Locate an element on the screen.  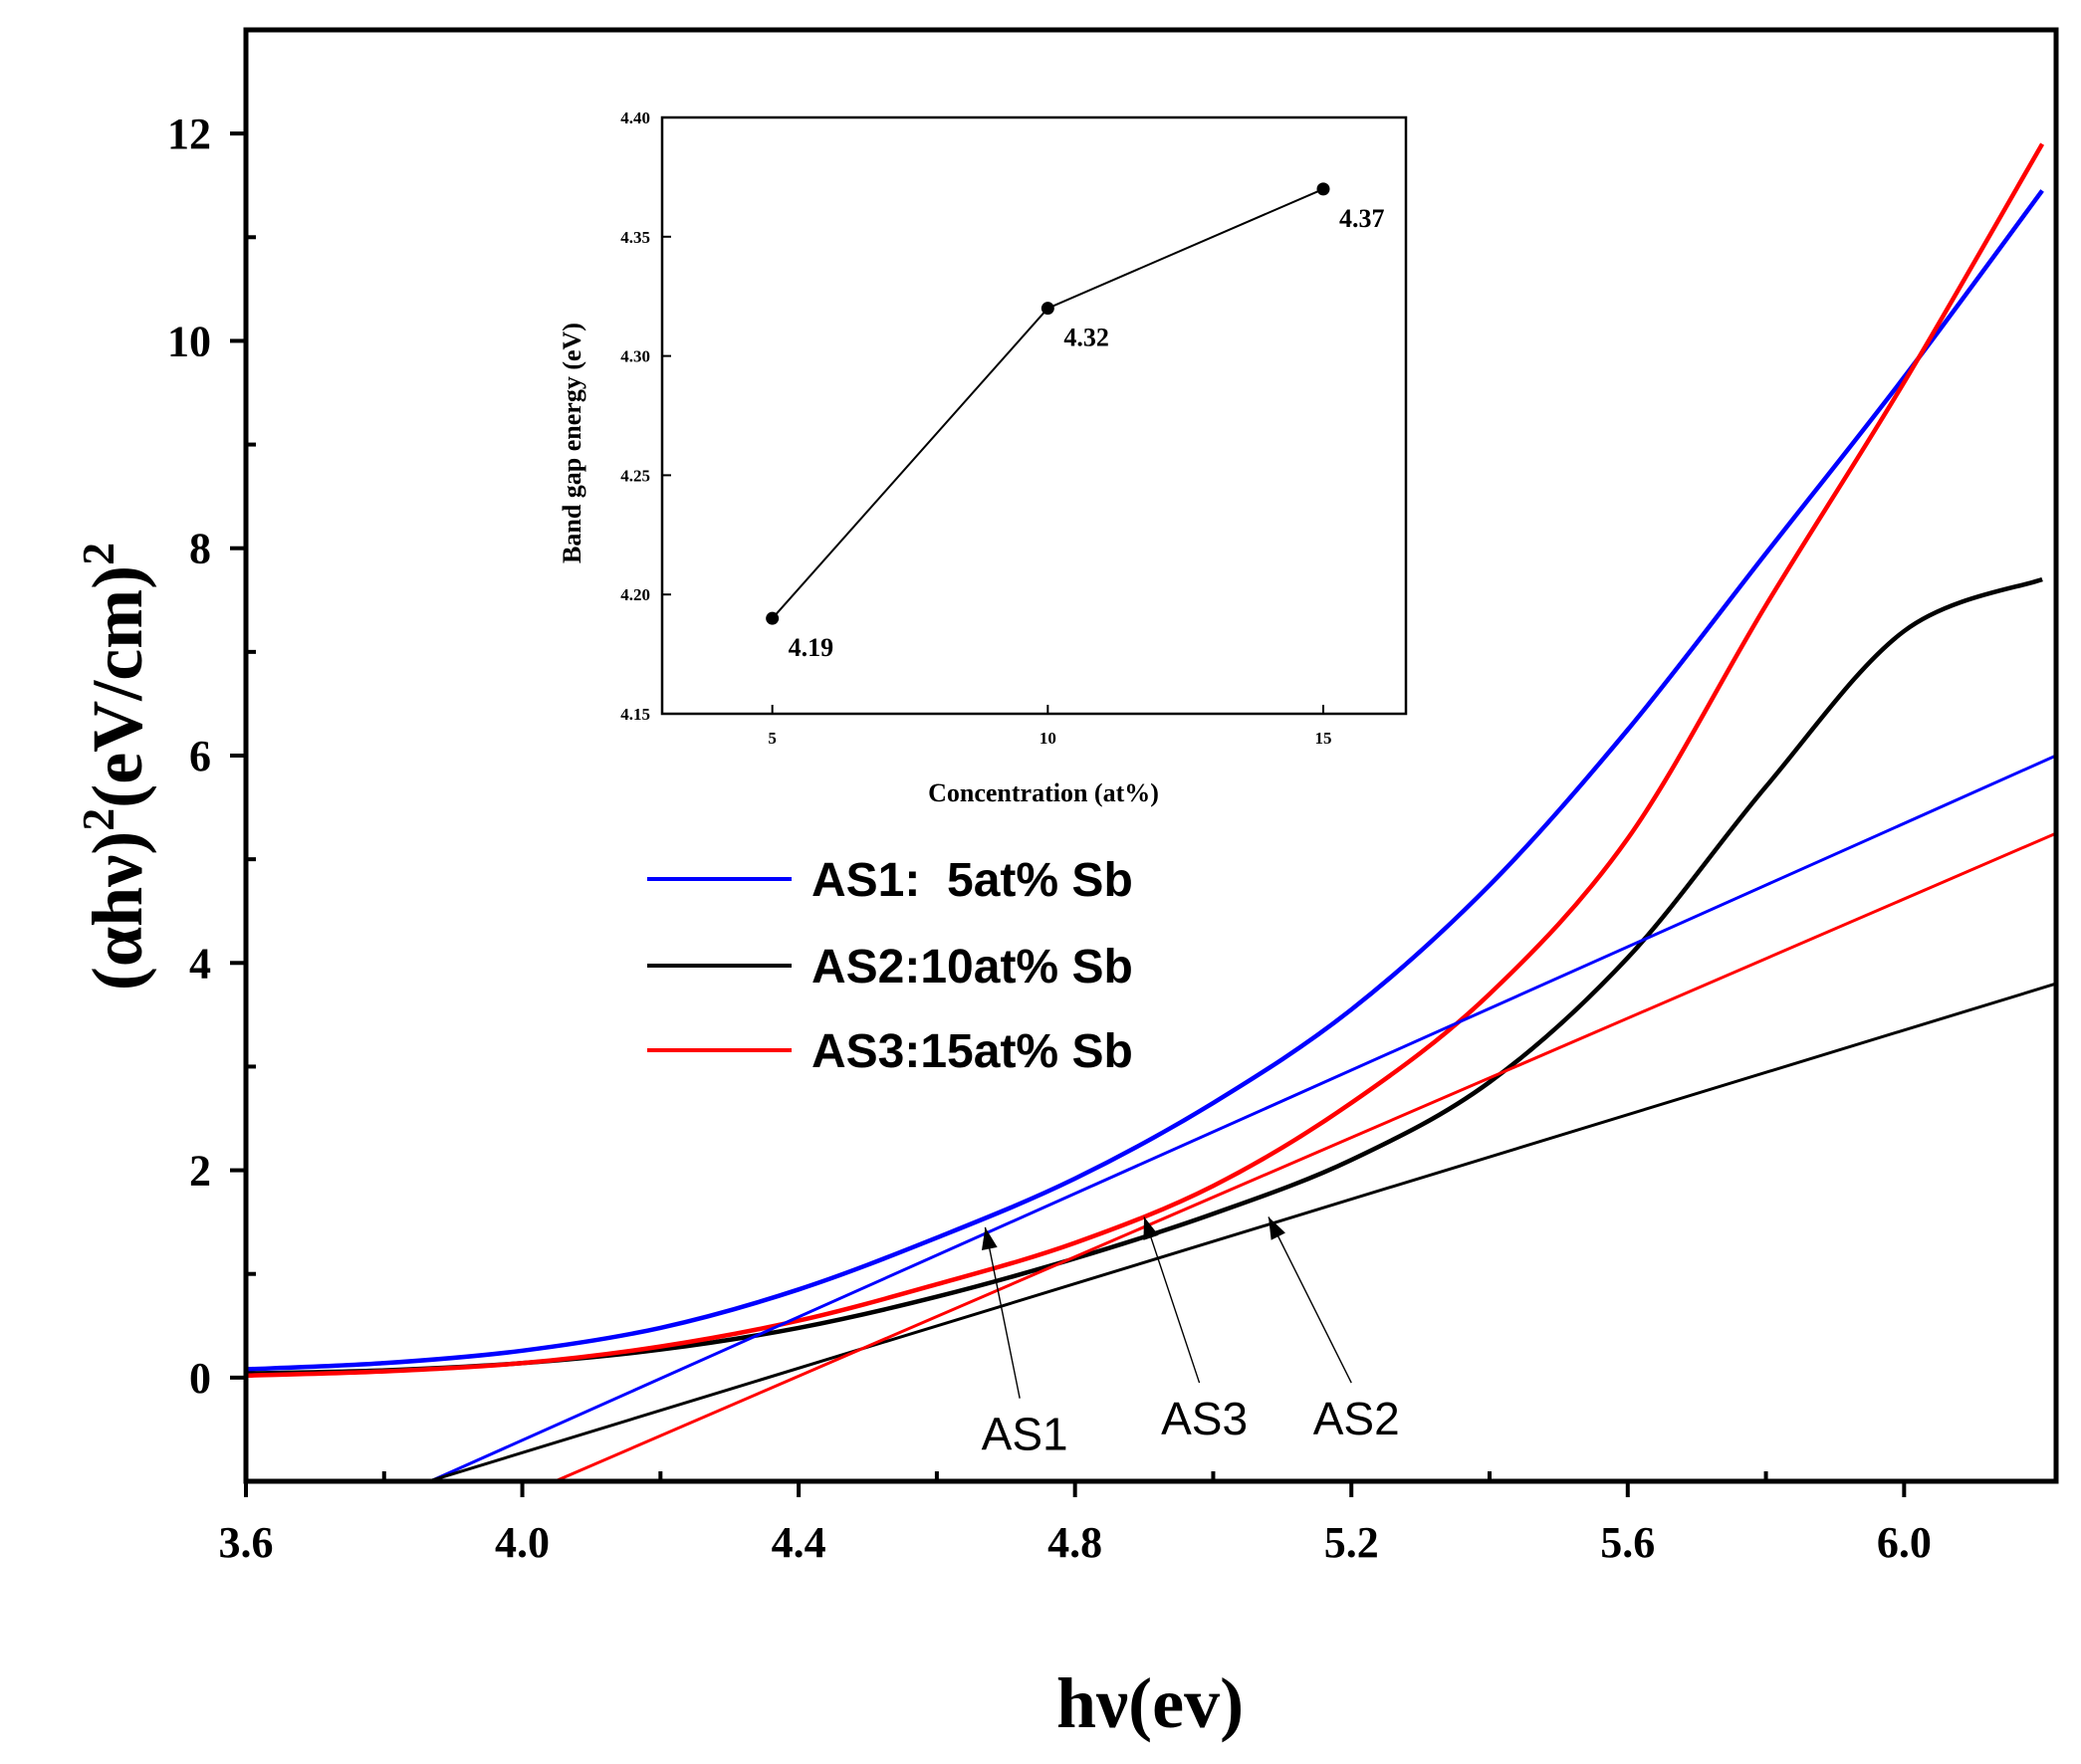
x-tick-label: 3.6 is located at coordinates (246, 1543).